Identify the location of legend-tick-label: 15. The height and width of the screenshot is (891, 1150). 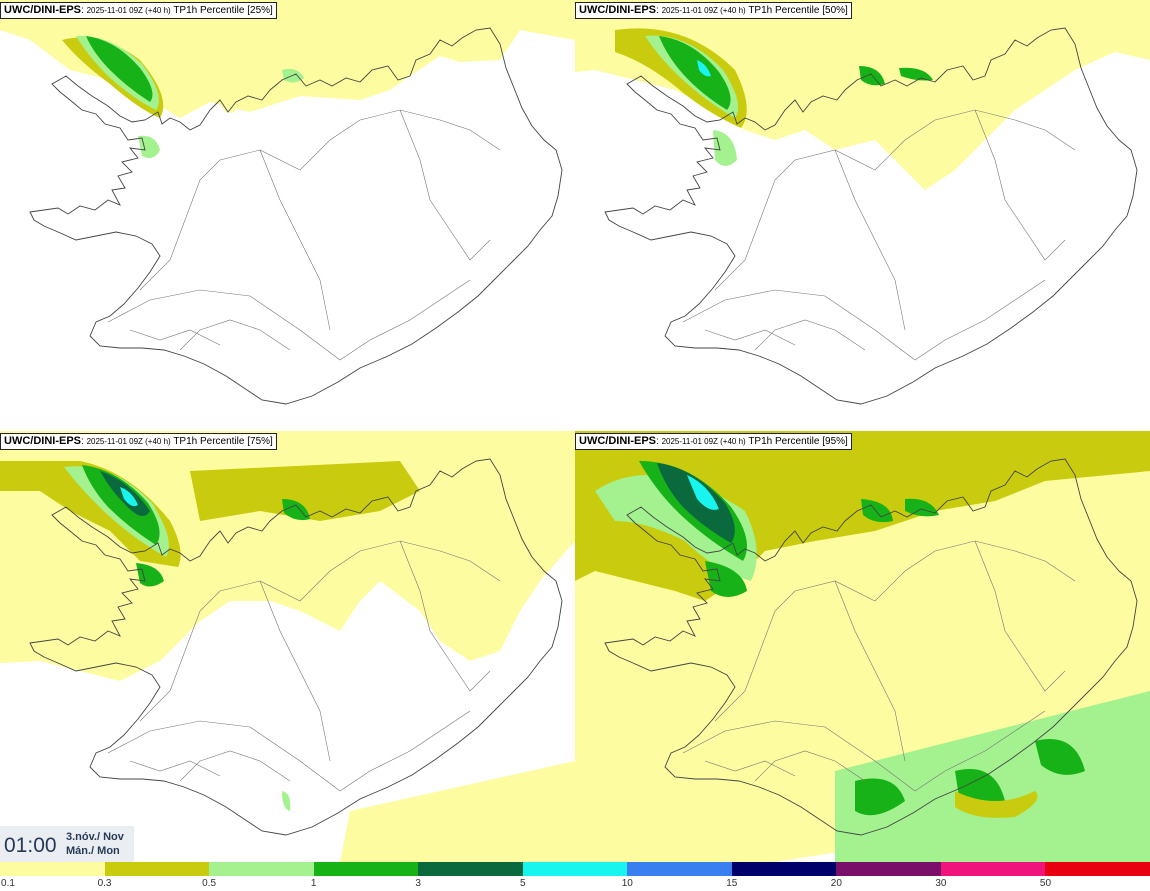
(732, 883).